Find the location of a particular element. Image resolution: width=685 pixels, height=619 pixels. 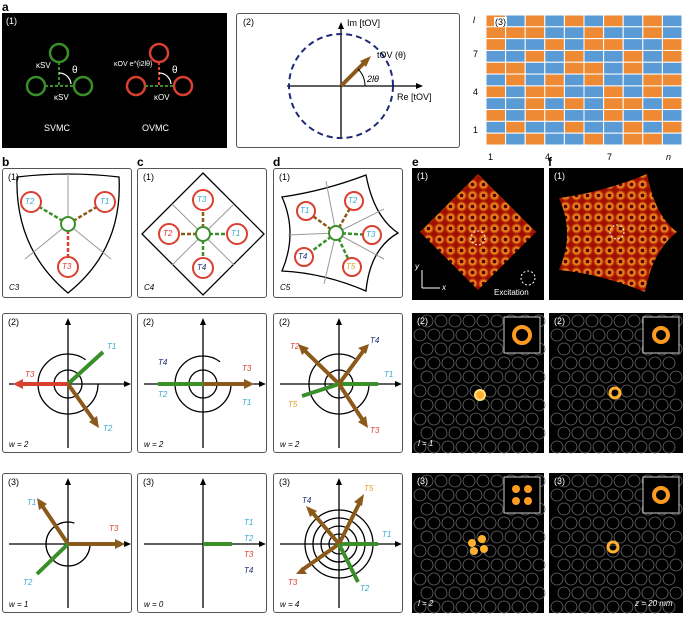

x-tick-7: 7 is located at coordinates (610, 157).